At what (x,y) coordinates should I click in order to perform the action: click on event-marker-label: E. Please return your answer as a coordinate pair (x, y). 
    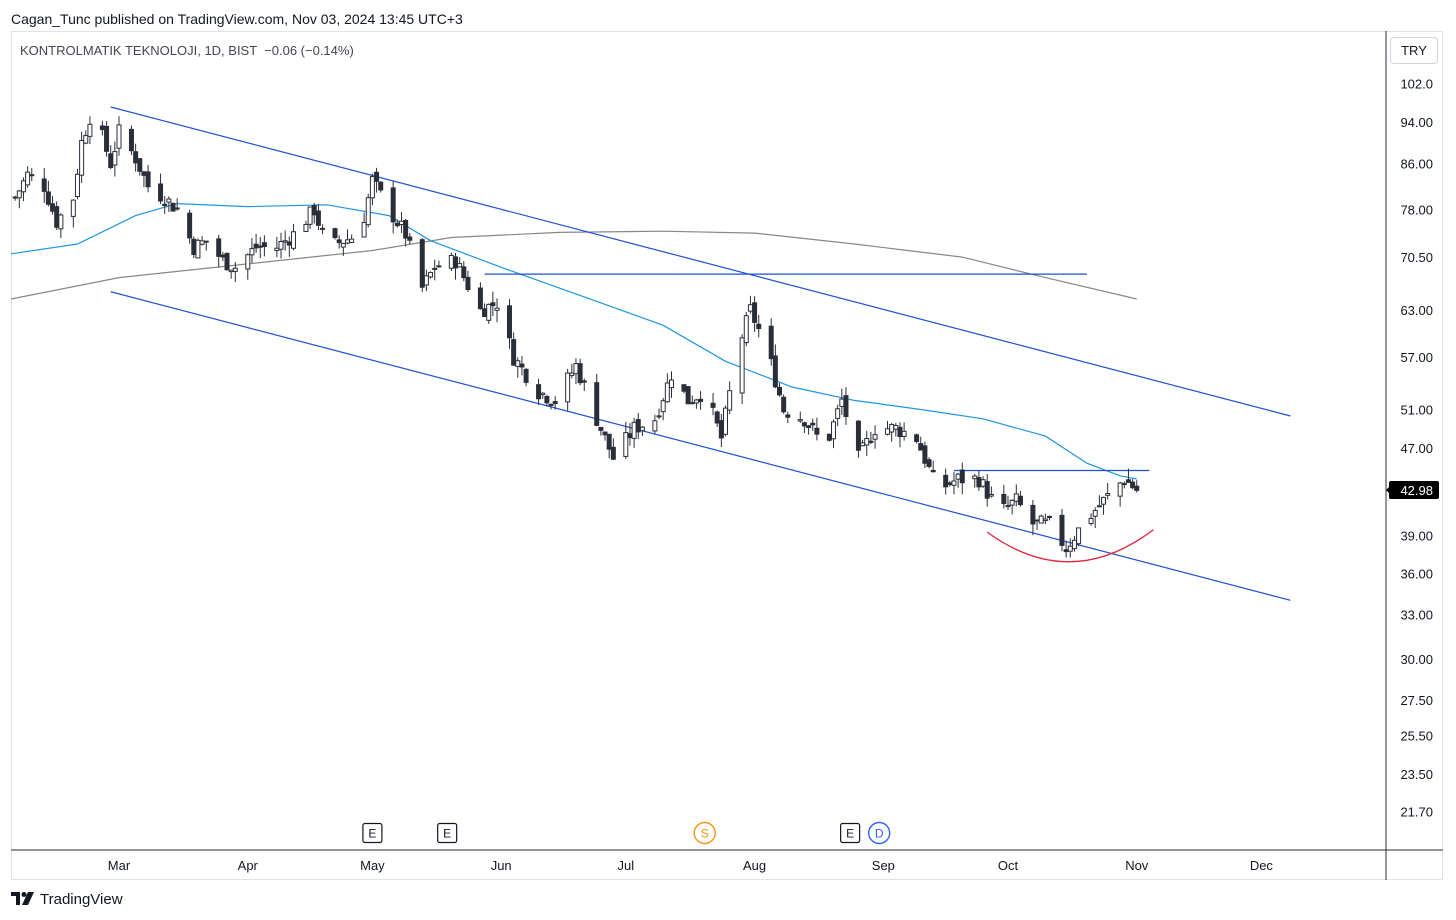
    Looking at the image, I should click on (372, 834).